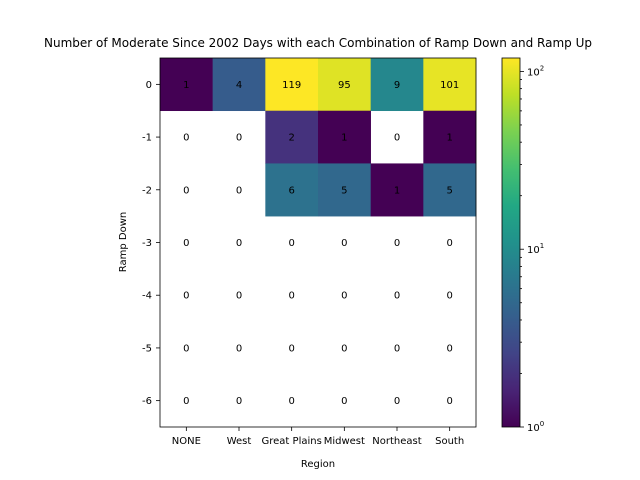 Image resolution: width=640 pixels, height=480 pixels. What do you see at coordinates (123, 242) in the screenshot?
I see `y-axis-title: Ramp Down` at bounding box center [123, 242].